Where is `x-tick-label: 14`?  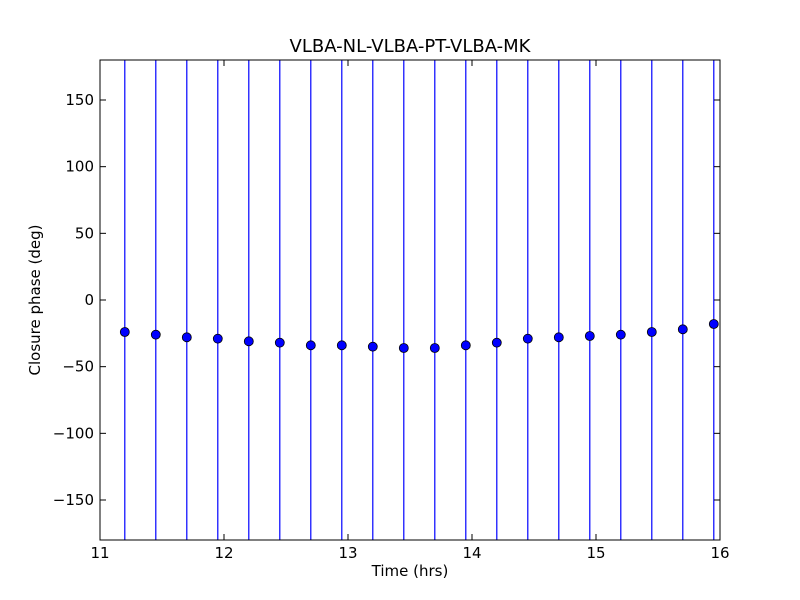
x-tick-label: 14 is located at coordinates (471, 553).